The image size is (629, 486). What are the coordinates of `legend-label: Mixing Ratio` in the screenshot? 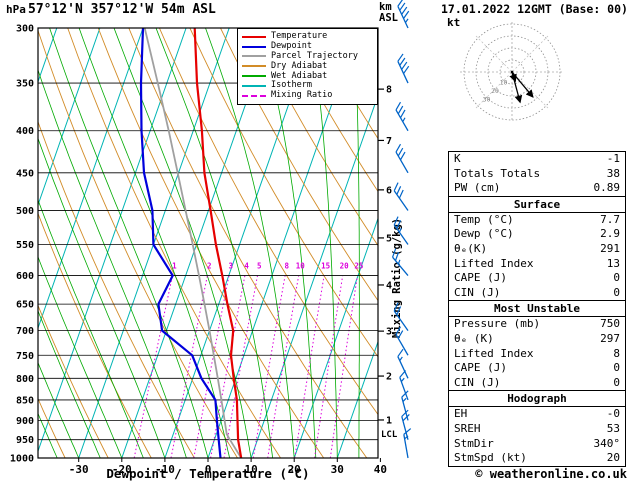 It's located at (302, 95).